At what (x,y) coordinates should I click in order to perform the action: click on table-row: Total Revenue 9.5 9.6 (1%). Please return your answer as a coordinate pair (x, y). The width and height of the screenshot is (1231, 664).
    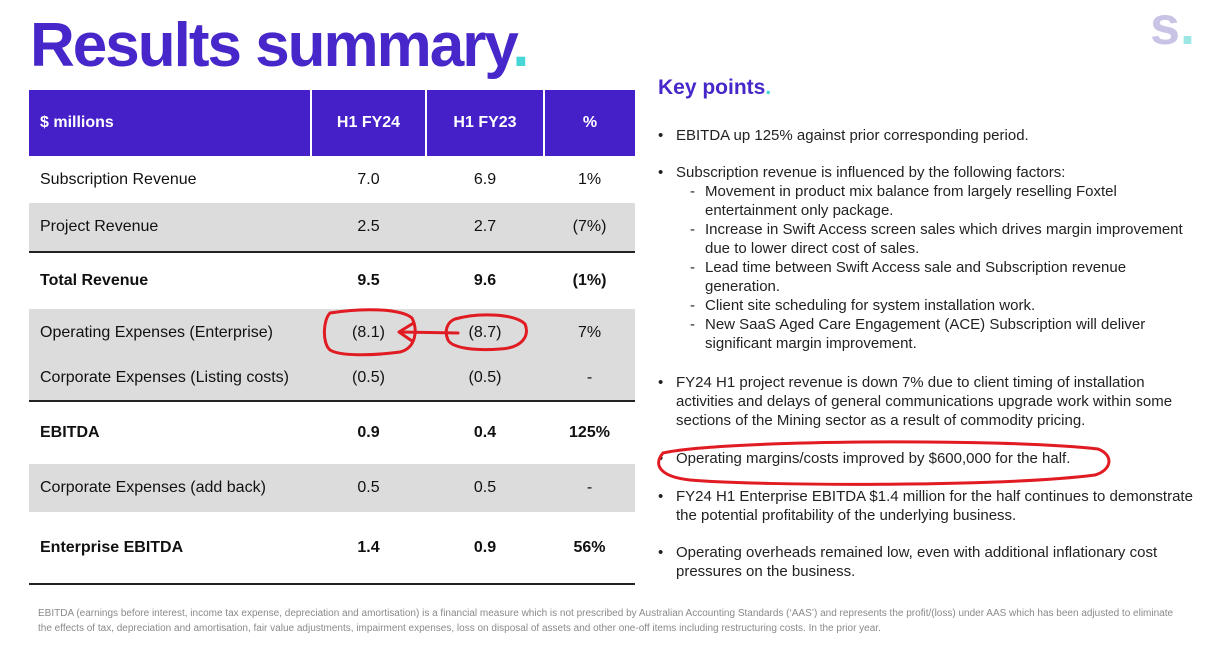
    Looking at the image, I should click on (332, 280).